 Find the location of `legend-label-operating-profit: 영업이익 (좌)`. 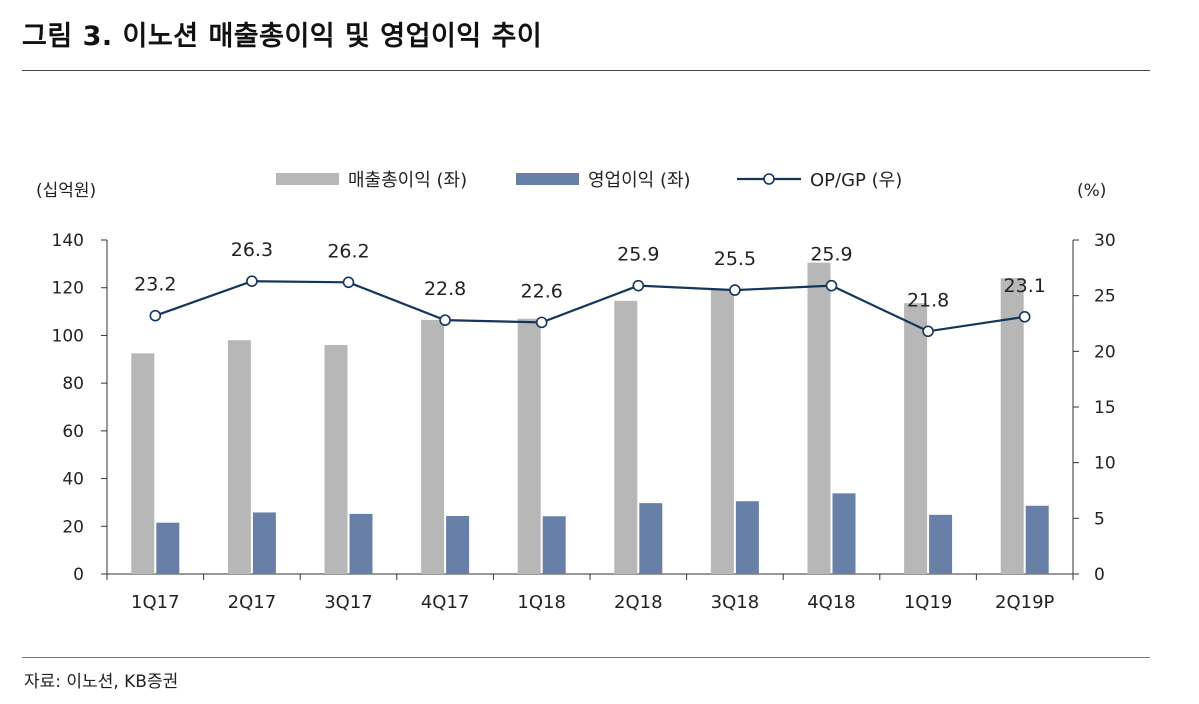

legend-label-operating-profit: 영업이익 (좌) is located at coordinates (639, 180).